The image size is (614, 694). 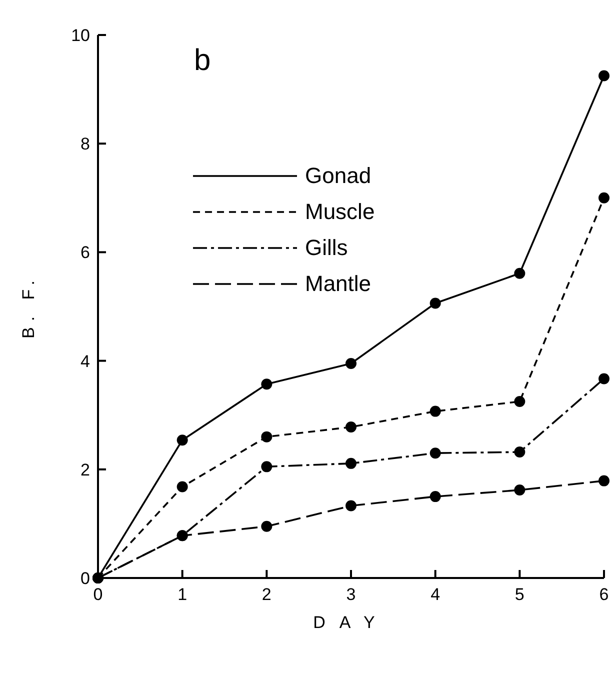 I want to click on y-tick-label: 2, so click(x=85, y=470).